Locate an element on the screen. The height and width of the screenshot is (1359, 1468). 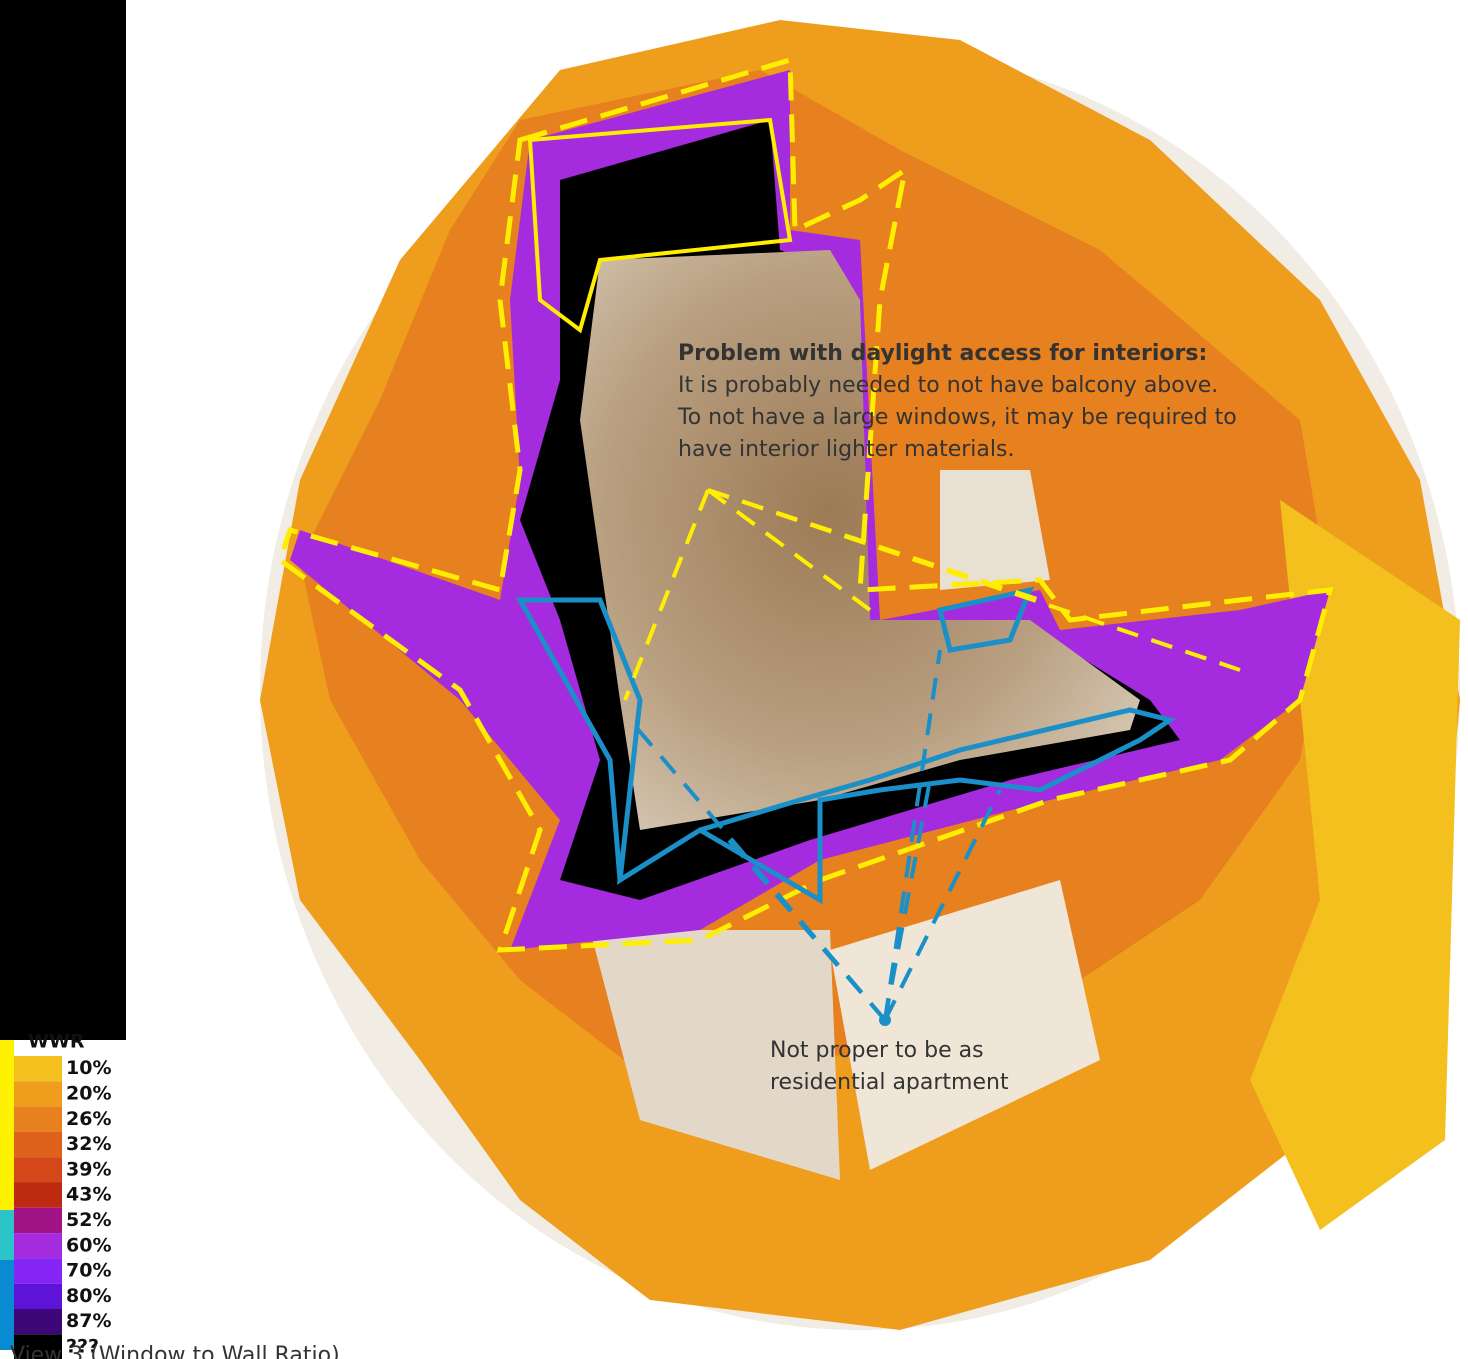
legend-label: 10% is located at coordinates (88, 1068).